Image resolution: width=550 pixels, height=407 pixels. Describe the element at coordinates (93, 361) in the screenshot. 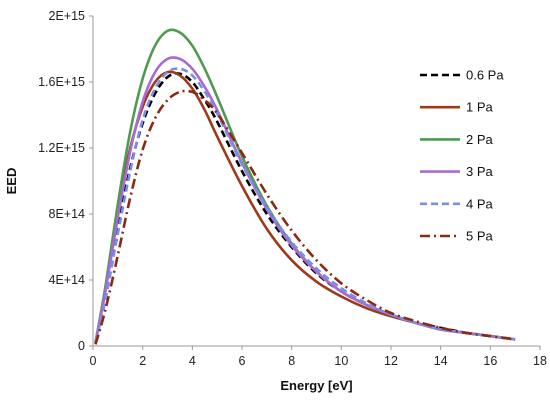

I see `x-tick-label: 0` at that location.